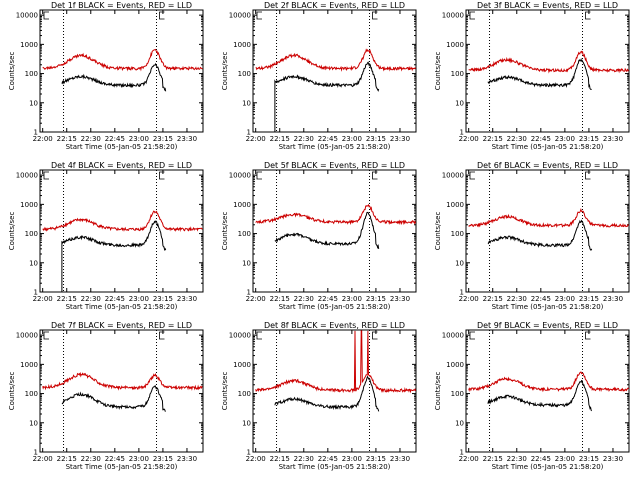 This screenshot has height=480, width=640. I want to click on panel-title: Det 8f BLACK = Events, RED = LLD, so click(334, 325).